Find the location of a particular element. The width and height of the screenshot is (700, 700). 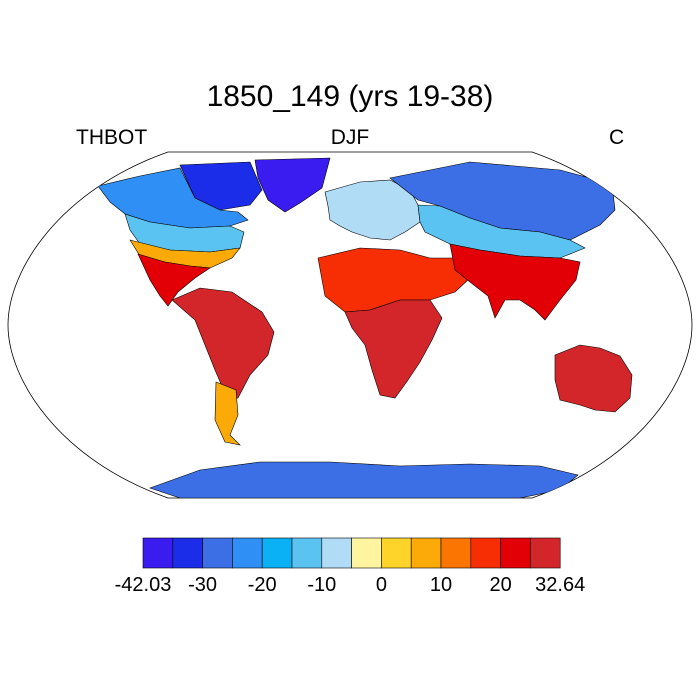

colorbar-tick-label: -42.03 is located at coordinates (143, 585).